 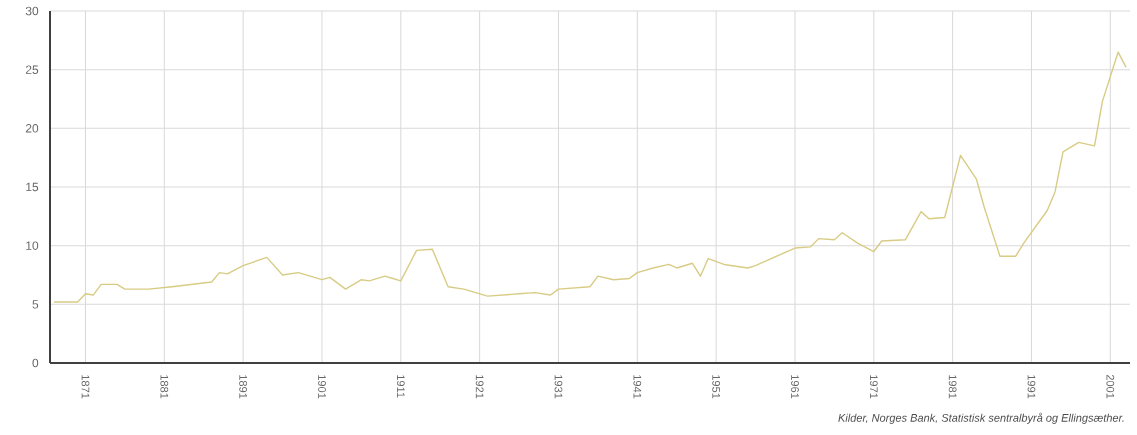 I want to click on text: Kilder, Norges Bank, Statistisk sentralbyrå og Ellingsæther., so click(x=981, y=418).